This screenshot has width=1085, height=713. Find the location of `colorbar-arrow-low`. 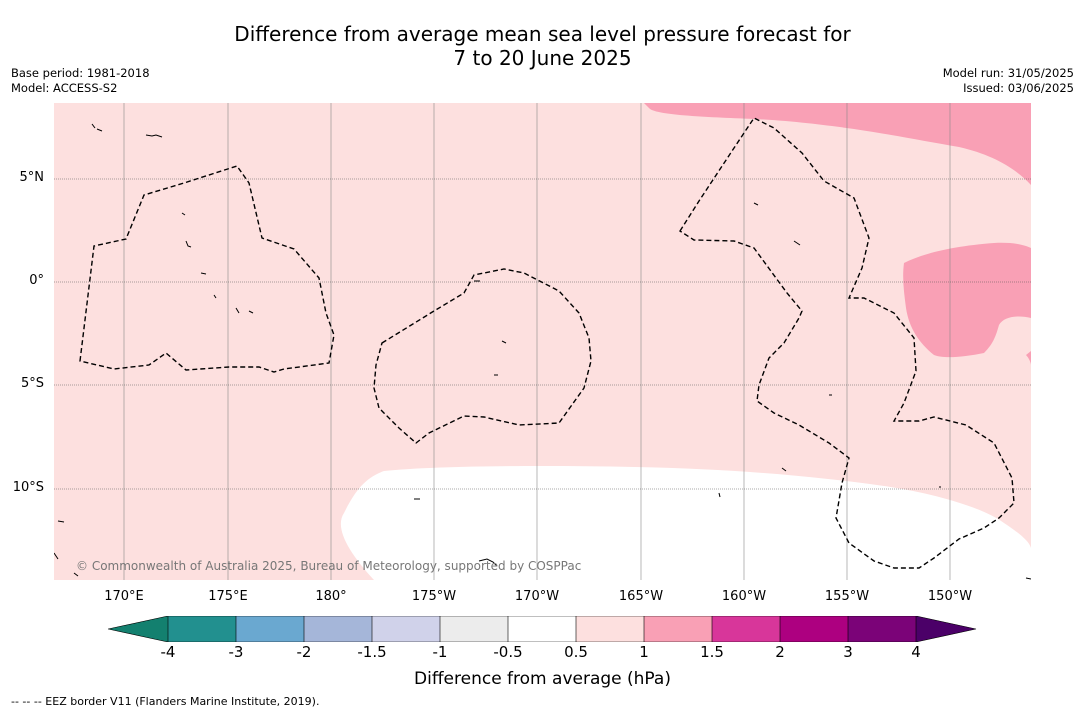

colorbar-arrow-low is located at coordinates (138, 629).